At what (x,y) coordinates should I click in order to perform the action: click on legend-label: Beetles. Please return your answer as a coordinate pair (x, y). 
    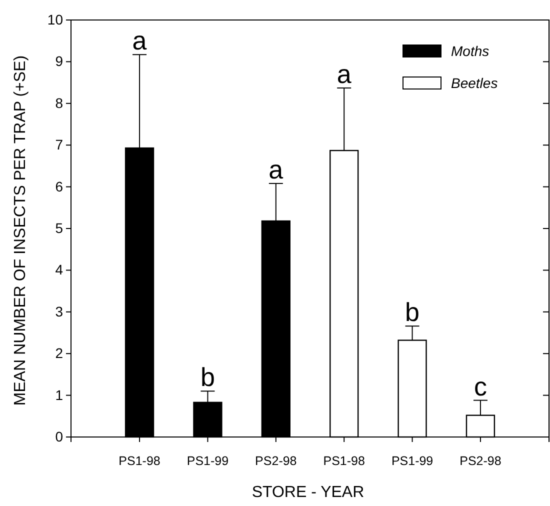
    Looking at the image, I should click on (474, 83).